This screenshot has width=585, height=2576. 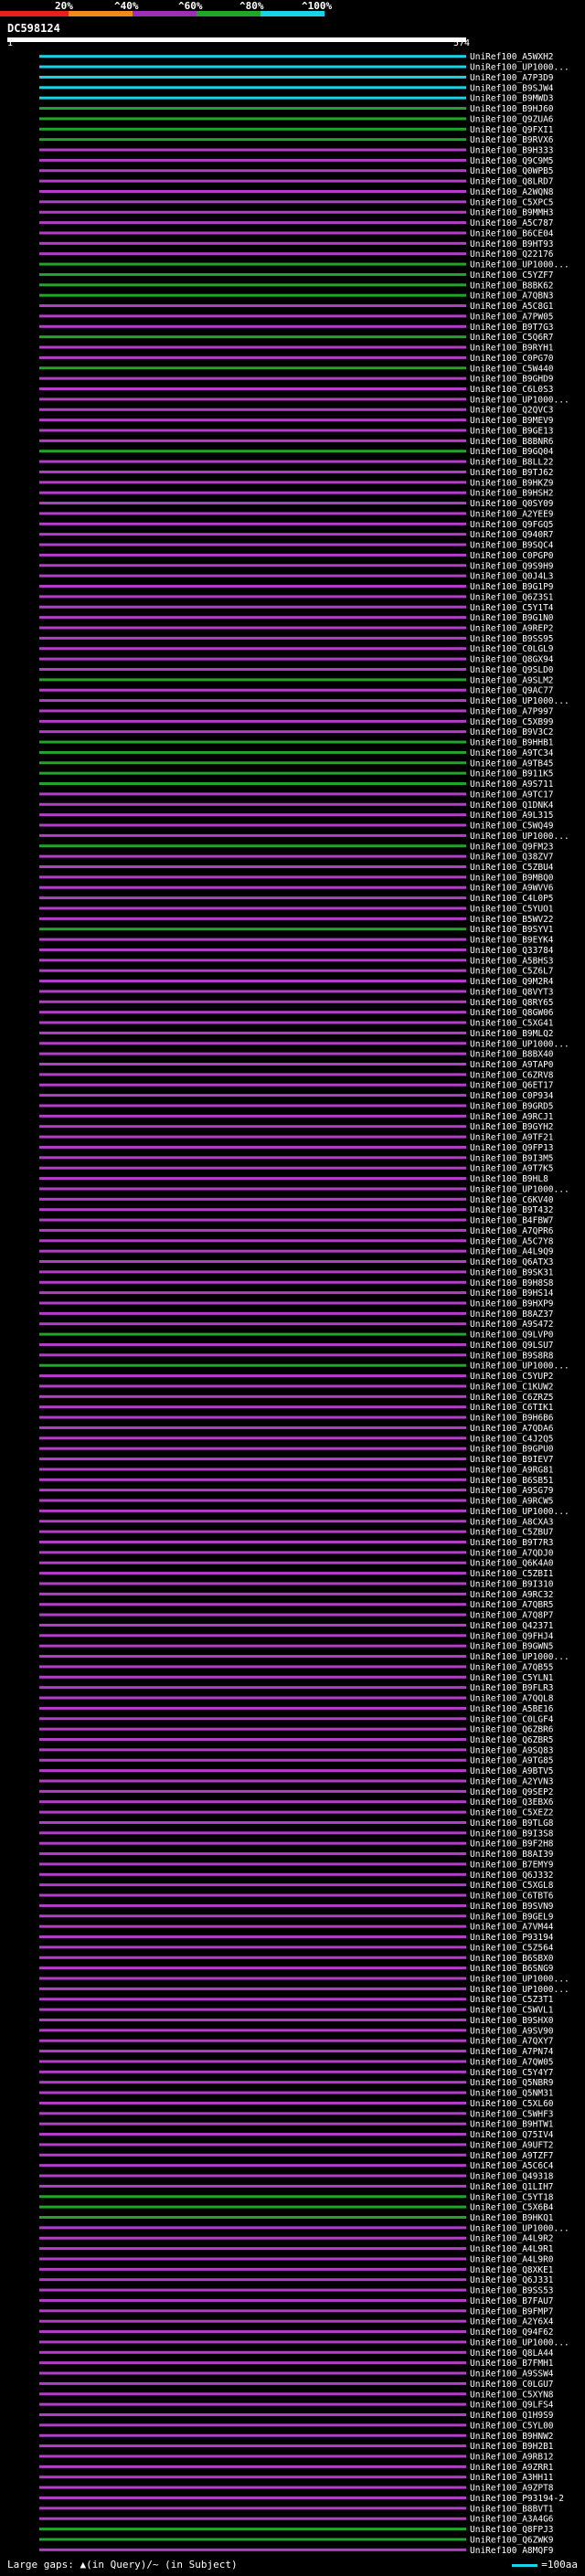 I want to click on hit-label: UniRef100_Q94F62, so click(x=512, y=2332).